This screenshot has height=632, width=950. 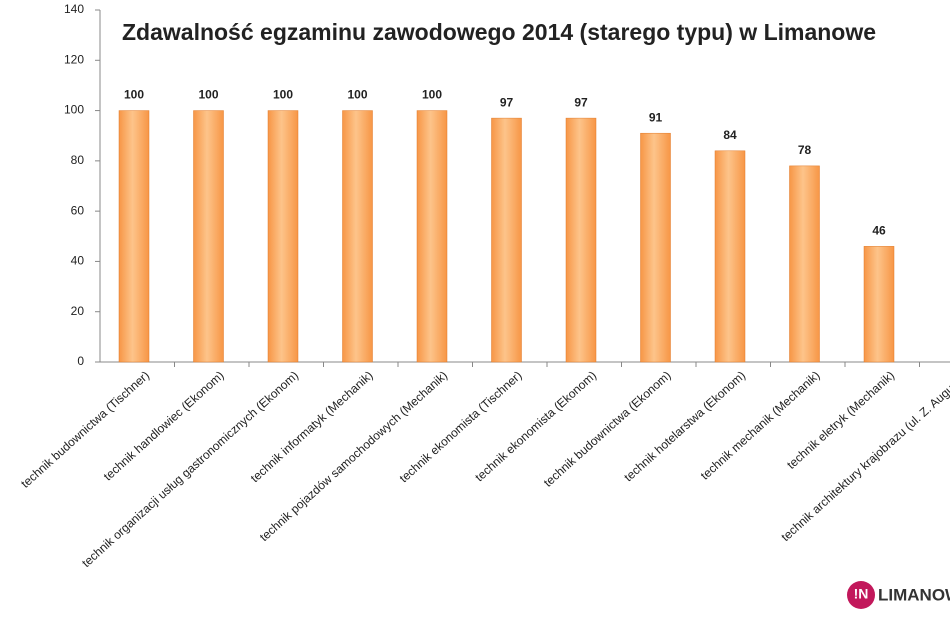 What do you see at coordinates (607, 429) in the screenshot?
I see `x-tick-label: technik budownictwa (Ekonom)` at bounding box center [607, 429].